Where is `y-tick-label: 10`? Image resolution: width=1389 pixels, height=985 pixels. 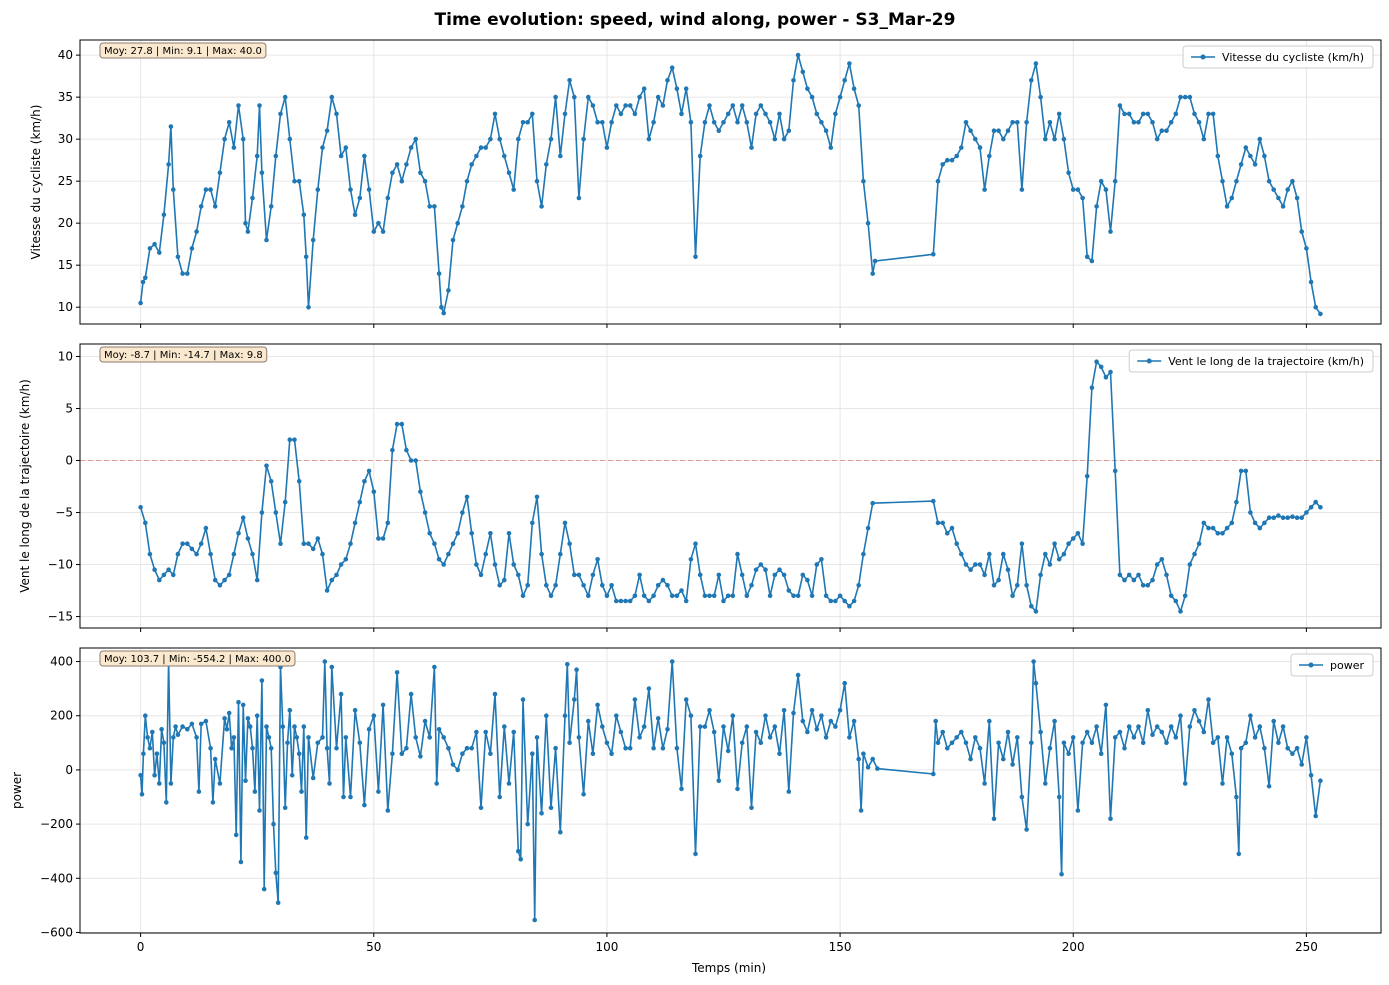
y-tick-label: 10 is located at coordinates (65, 307).